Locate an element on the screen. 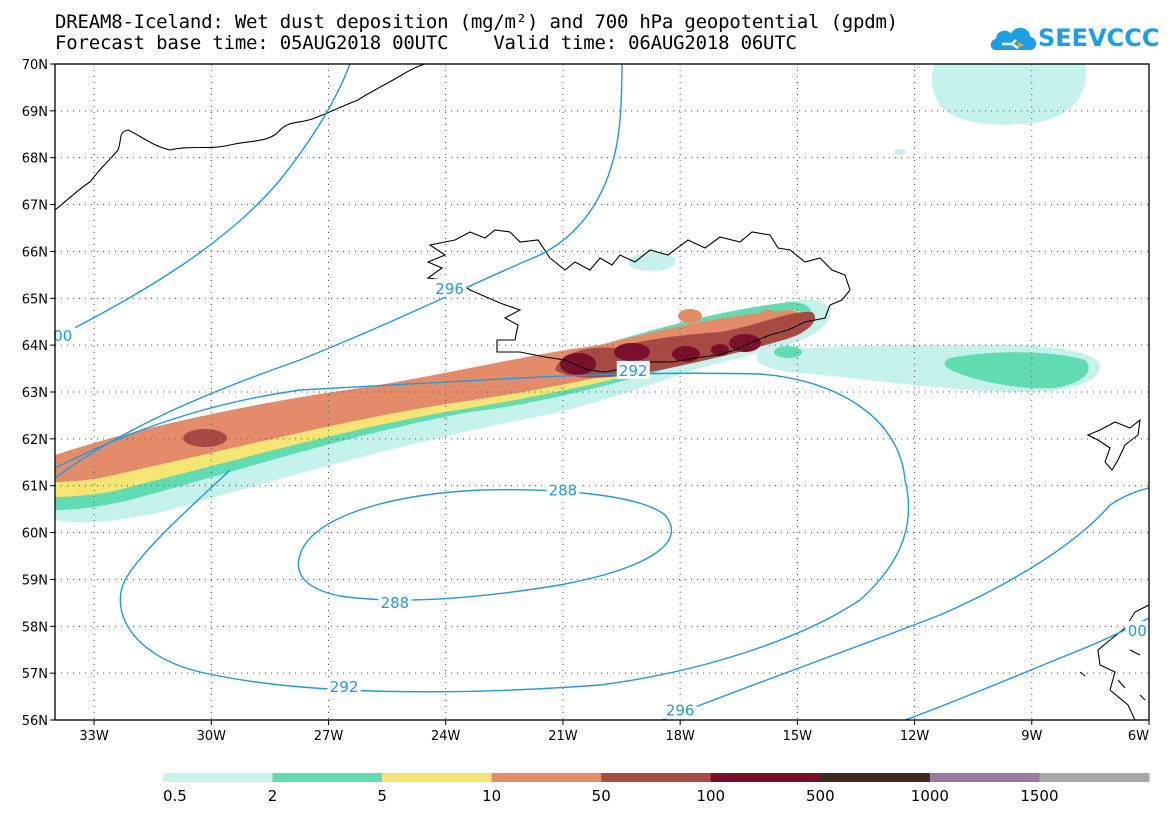 Image resolution: width=1175 pixels, height=815 pixels. deposition-patch-north is located at coordinates (1008, 94).